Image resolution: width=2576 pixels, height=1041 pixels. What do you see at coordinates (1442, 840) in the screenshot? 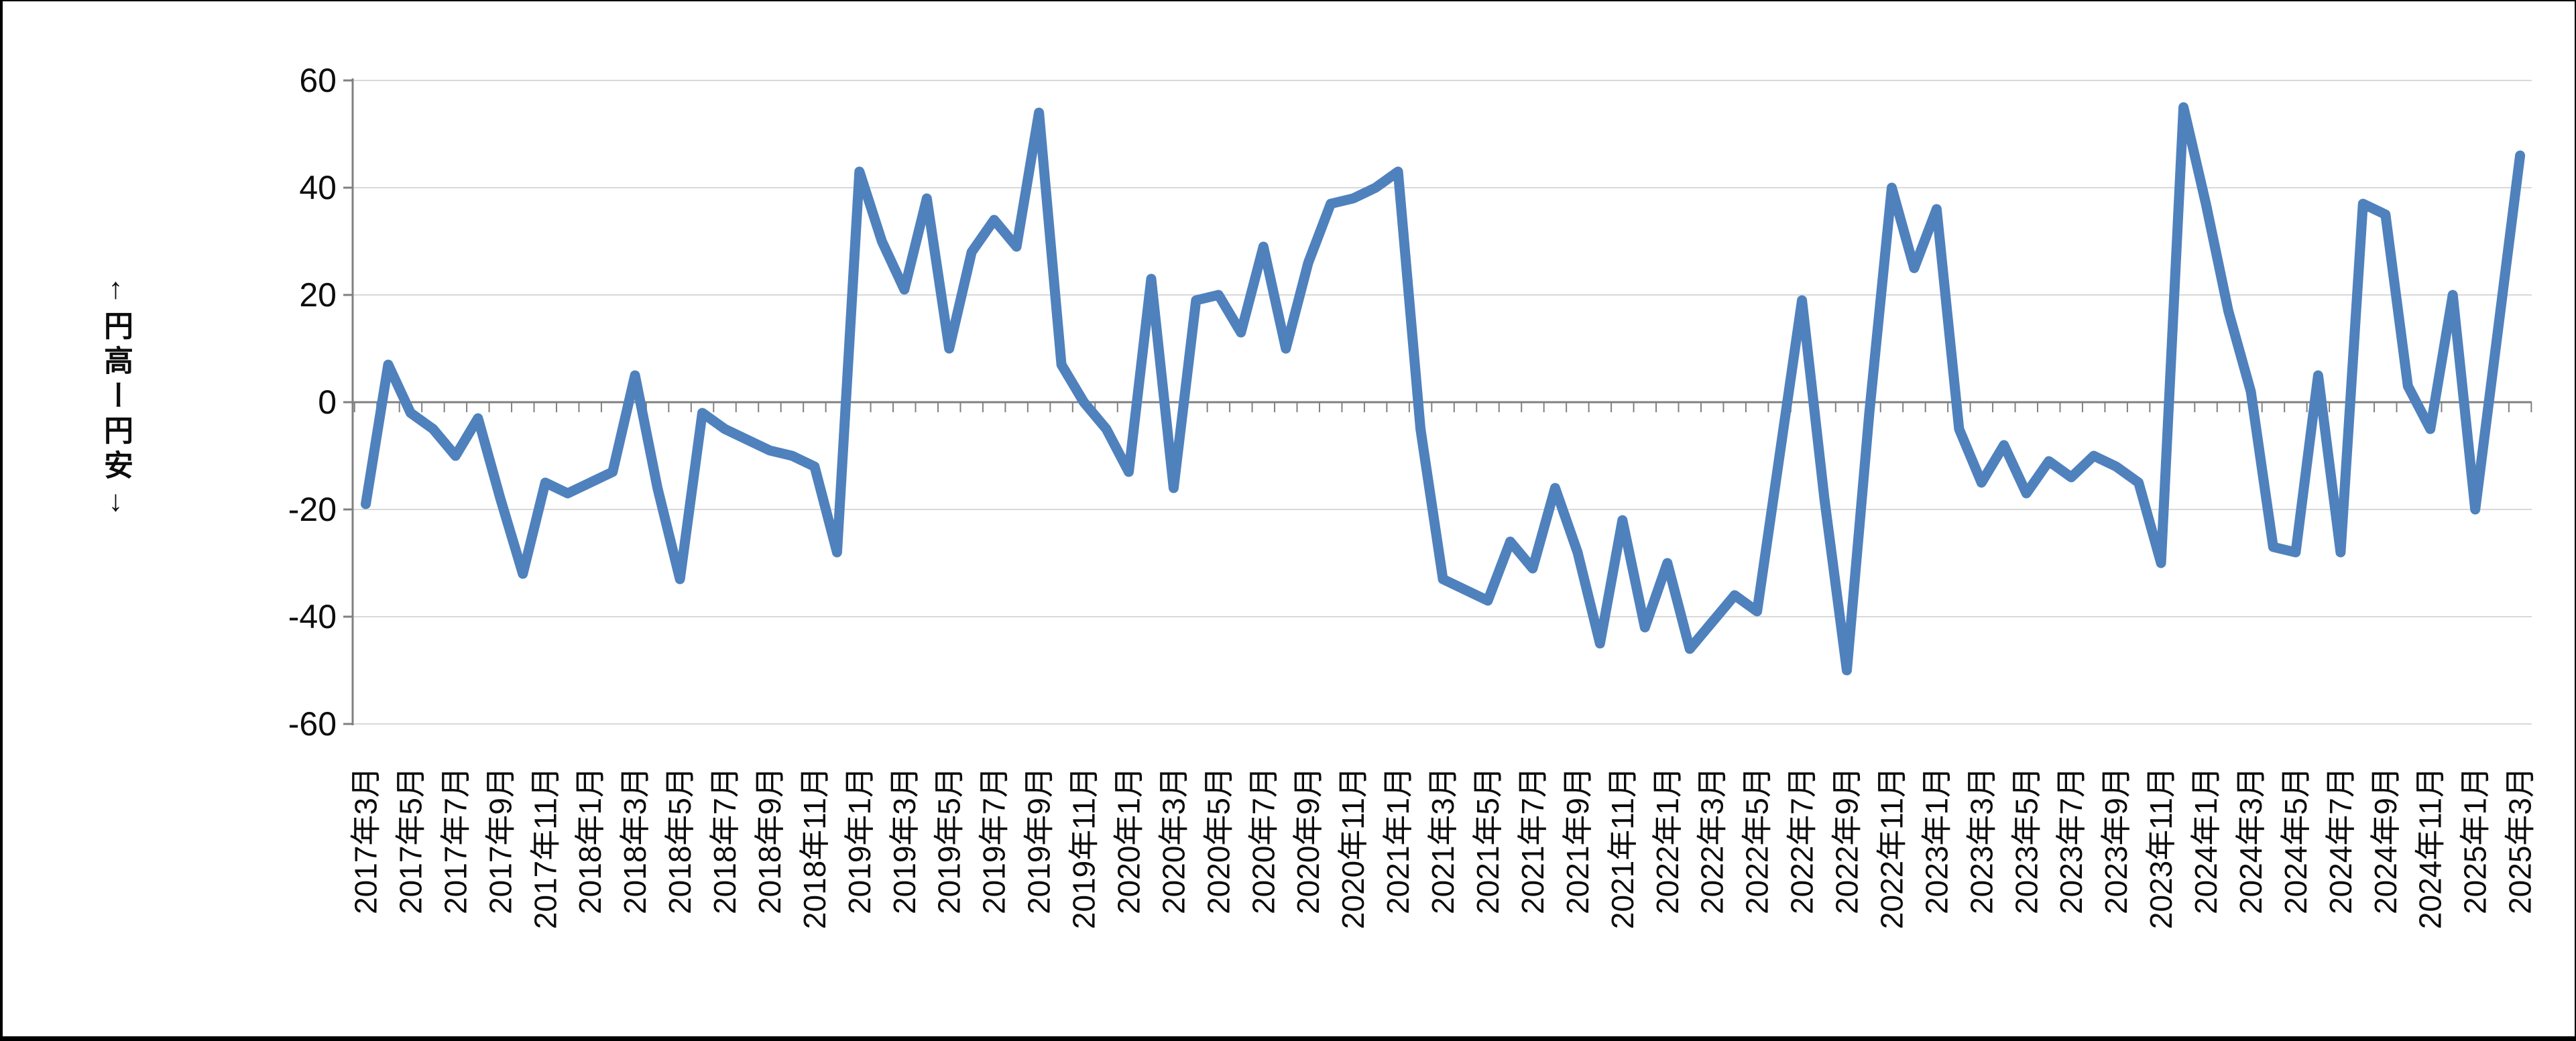
I see `x-tick-label: 2021年3月` at bounding box center [1442, 840].